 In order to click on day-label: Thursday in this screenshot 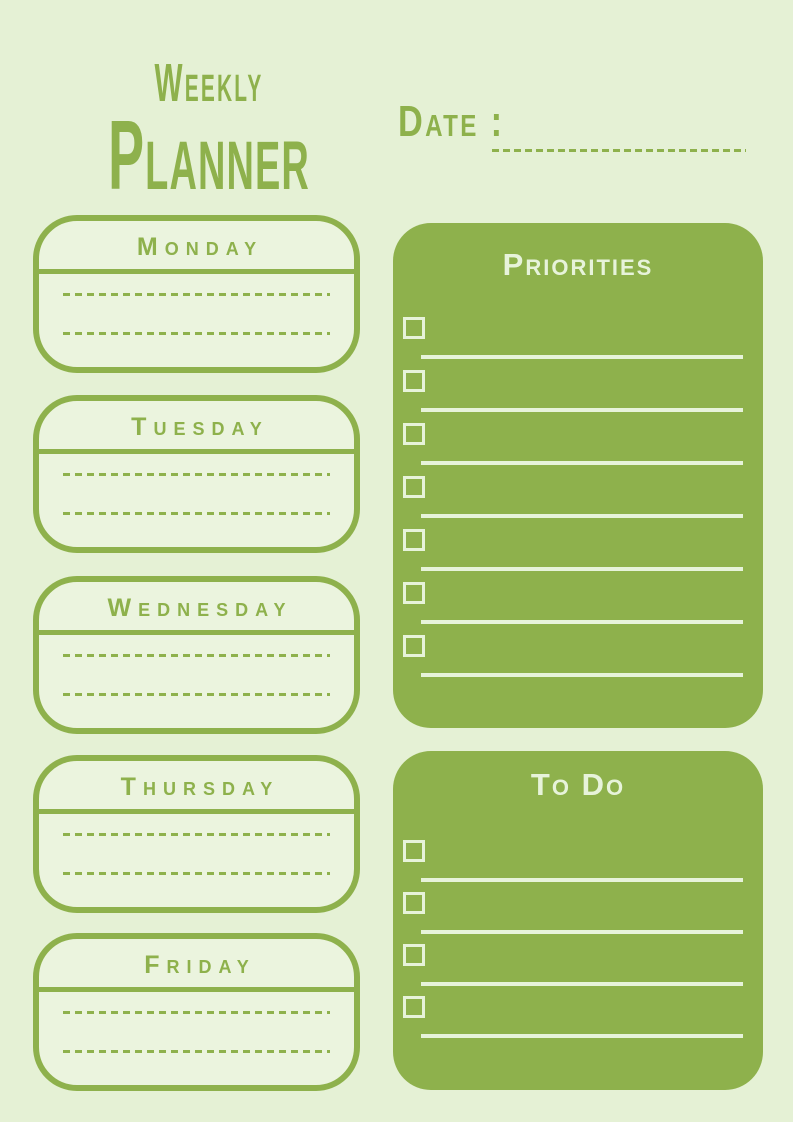, I will do `click(200, 786)`.